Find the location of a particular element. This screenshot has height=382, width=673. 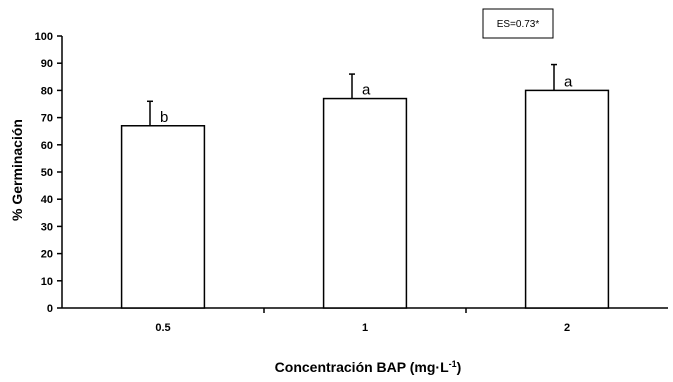

error-bars is located at coordinates (352, 94).